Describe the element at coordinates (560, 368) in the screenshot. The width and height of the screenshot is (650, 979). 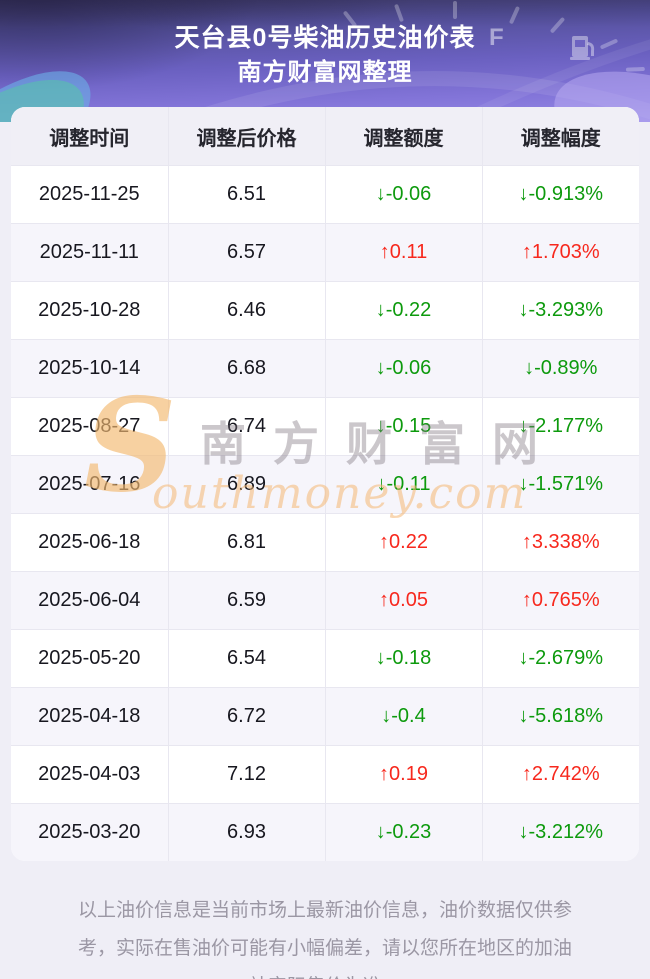
I see `cell-pct: ↓-0.89%` at that location.